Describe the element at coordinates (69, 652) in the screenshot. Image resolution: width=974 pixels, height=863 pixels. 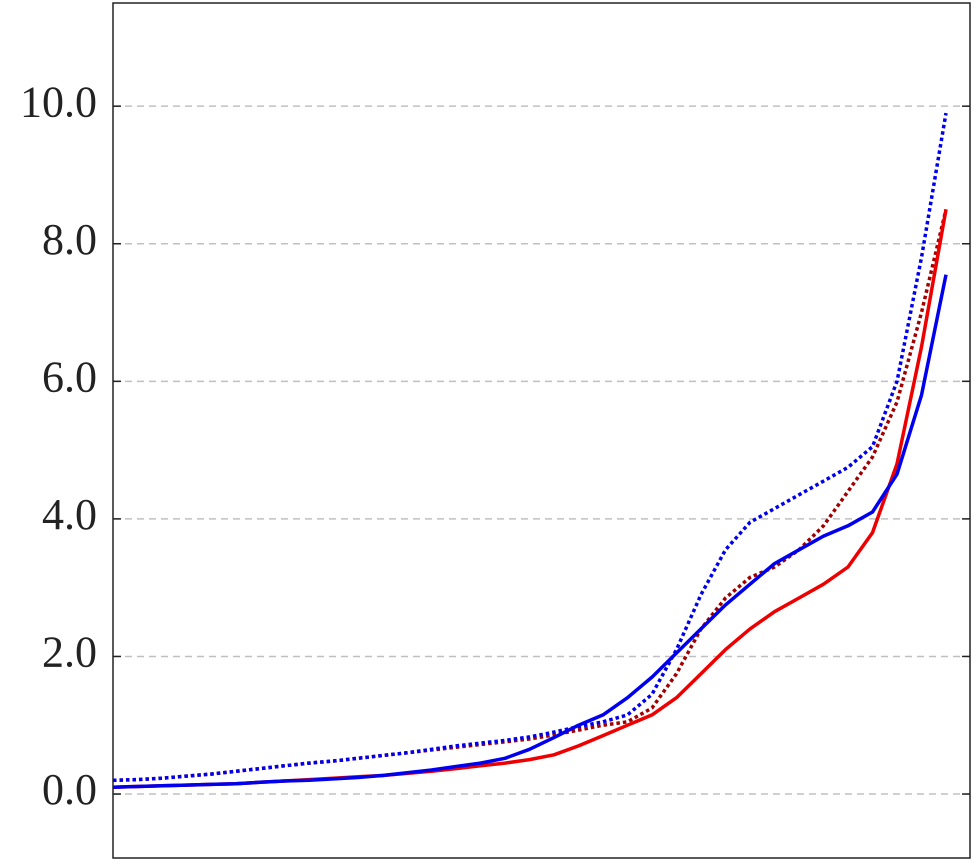
I see `y-tick-label: 2.0` at that location.